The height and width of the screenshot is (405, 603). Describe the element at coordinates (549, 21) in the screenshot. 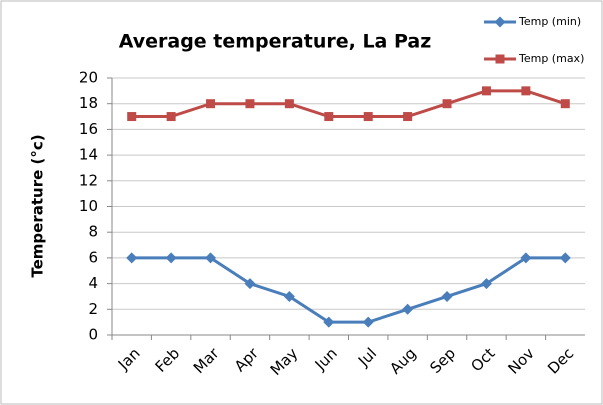

I see `legend-label: Temp (min)` at that location.